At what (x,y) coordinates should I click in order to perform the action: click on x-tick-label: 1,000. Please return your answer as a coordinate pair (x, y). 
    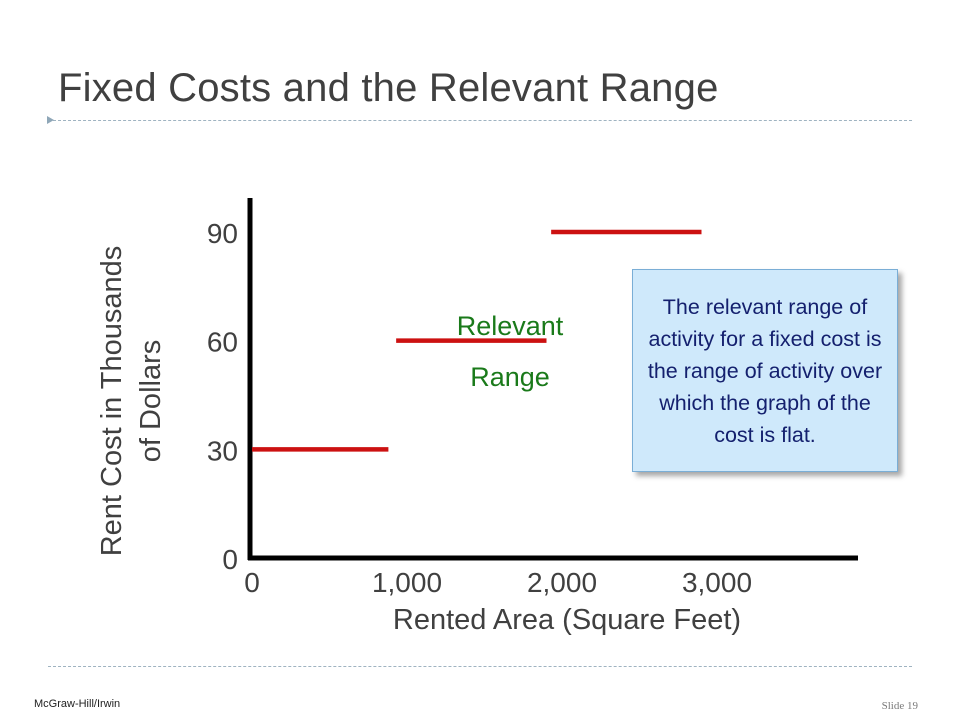
    Looking at the image, I should click on (407, 582).